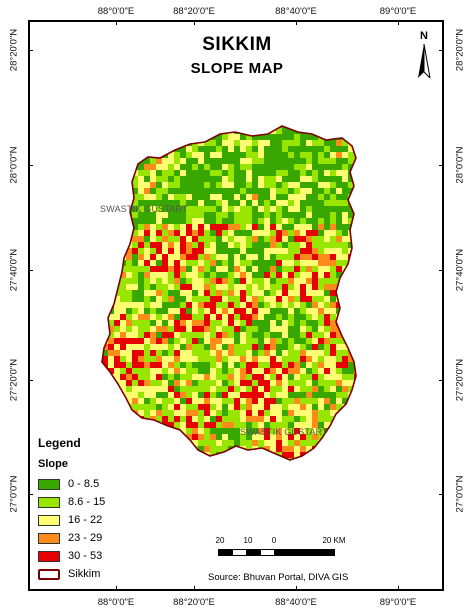 The image size is (474, 613). I want to click on lon-label-bottom-2: 88°20'0"E, so click(194, 602).